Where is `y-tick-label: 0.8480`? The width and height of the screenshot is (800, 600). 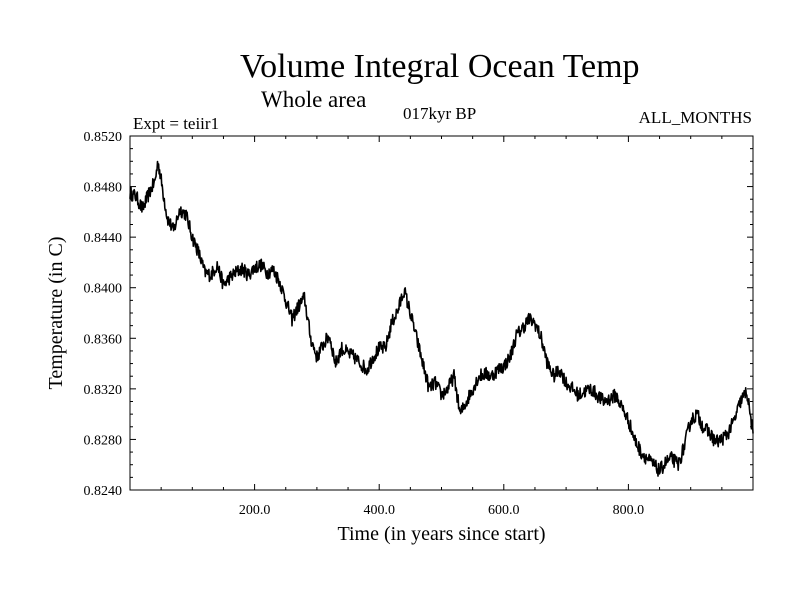
y-tick-label: 0.8480 is located at coordinates (103, 188).